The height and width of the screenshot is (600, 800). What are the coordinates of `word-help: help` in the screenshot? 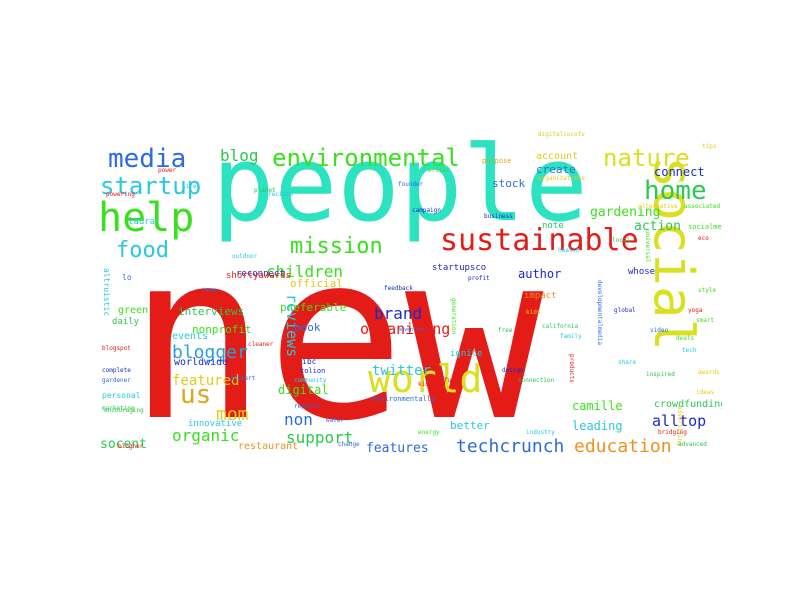 It's located at (146, 218).